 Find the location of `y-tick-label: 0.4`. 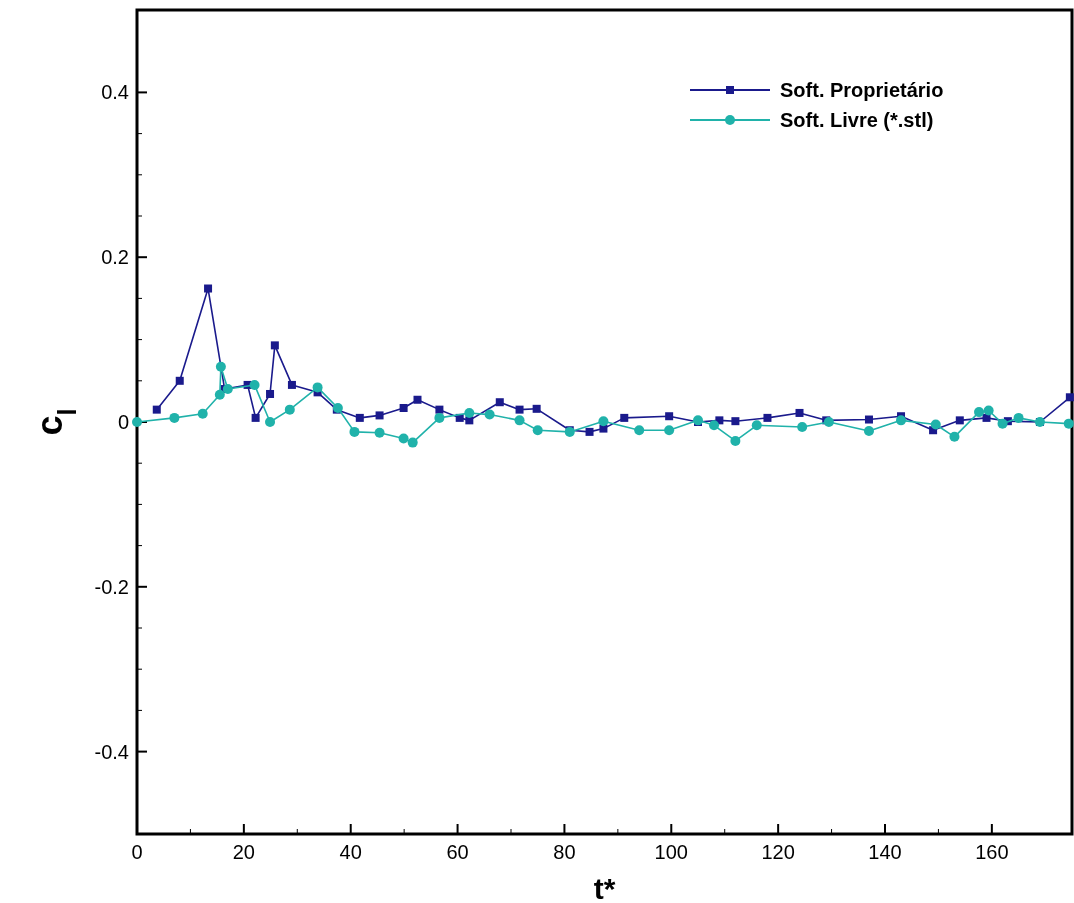

y-tick-label: 0.4 is located at coordinates (115, 92).